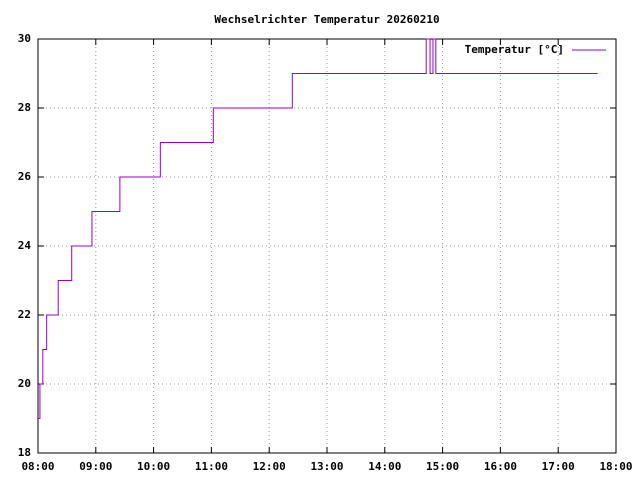  What do you see at coordinates (326, 466) in the screenshot?
I see `x-tick-label: 13:00` at bounding box center [326, 466].